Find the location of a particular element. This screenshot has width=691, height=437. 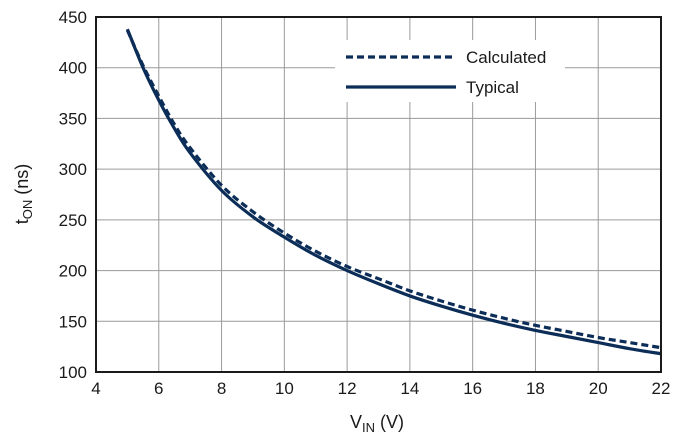

y-tick-label: 250 is located at coordinates (73, 220).